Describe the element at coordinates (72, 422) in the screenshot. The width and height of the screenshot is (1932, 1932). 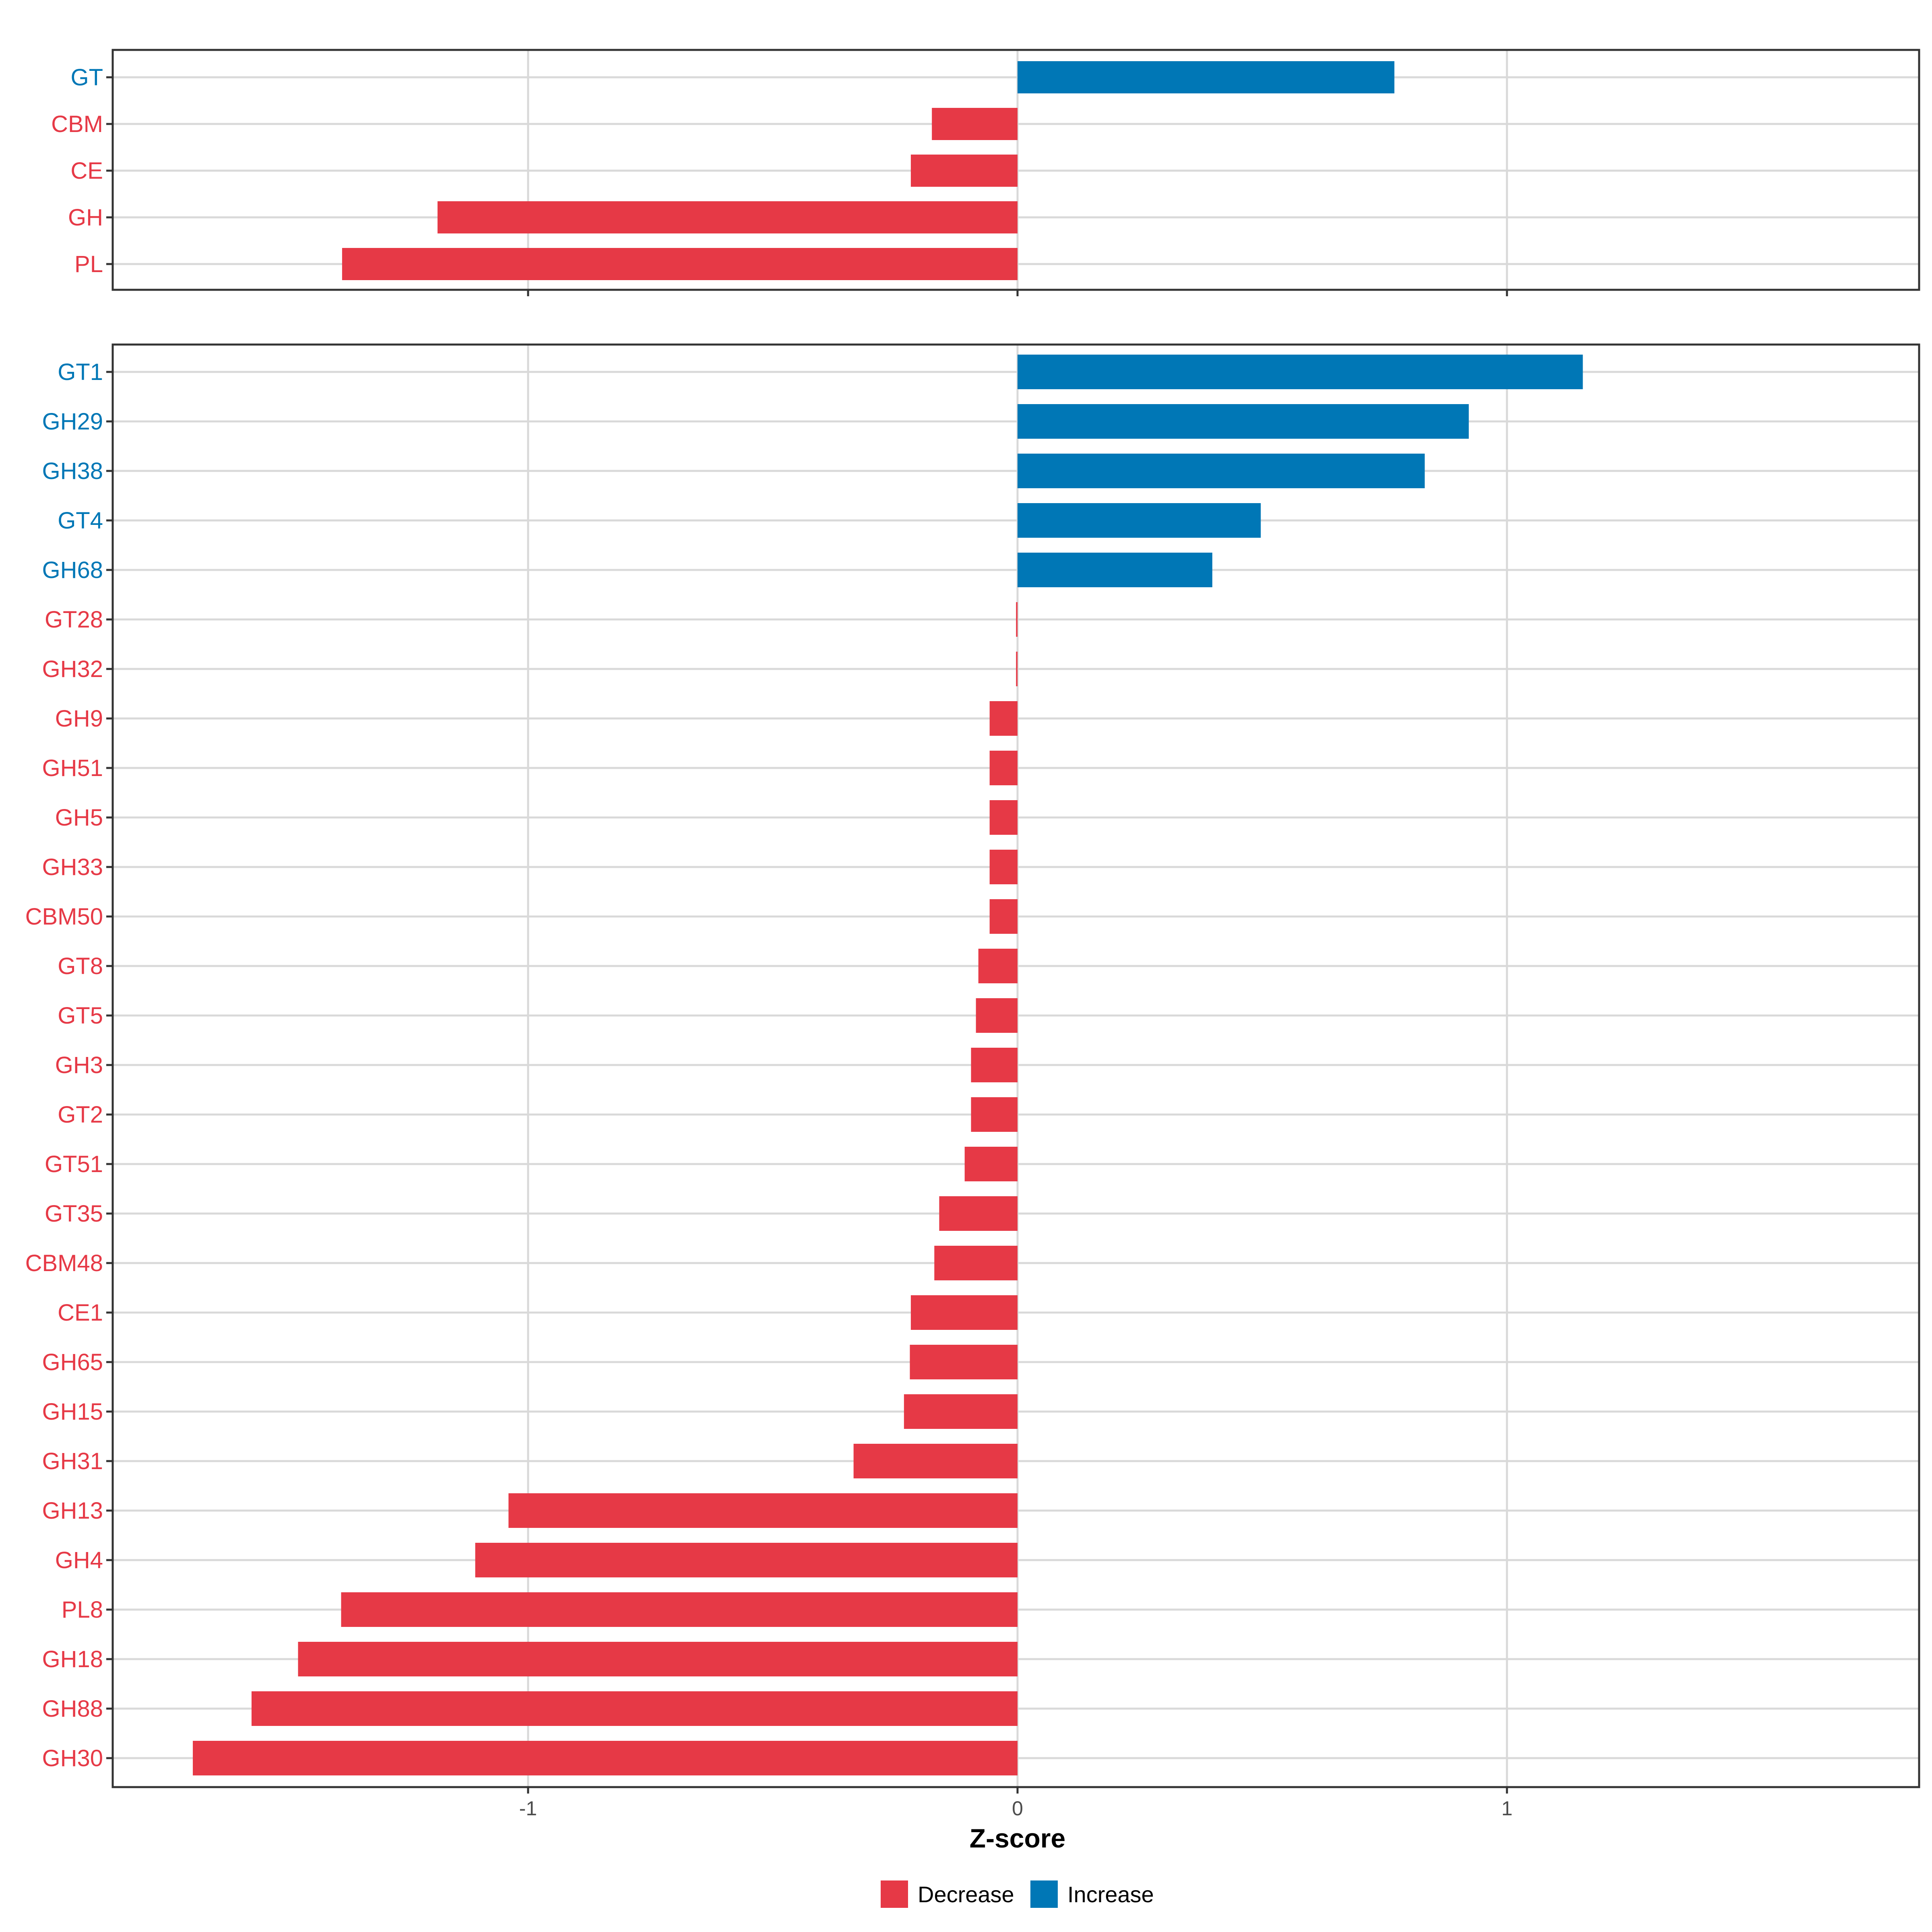
I see `y-label-GH29: GH29` at that location.